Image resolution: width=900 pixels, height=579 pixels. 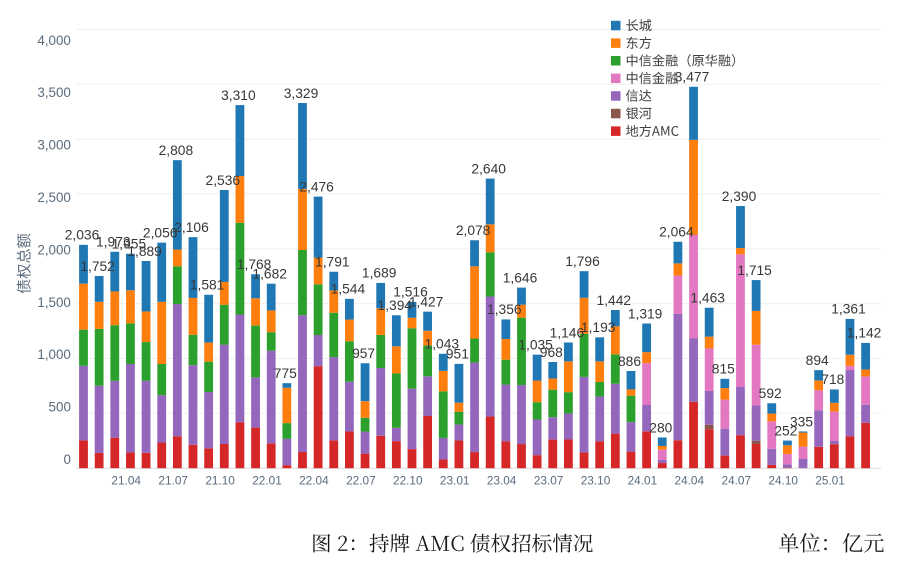 What do you see at coordinates (173, 480) in the screenshot?
I see `svg-text: 21.07` at bounding box center [173, 480].